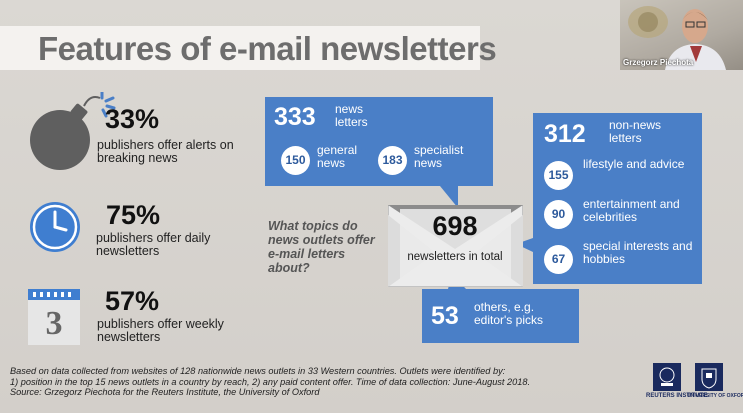 Image resolution: width=743 pixels, height=413 pixels. I want to click on others-box: 53 others, e.g. editor's picks, so click(500, 316).